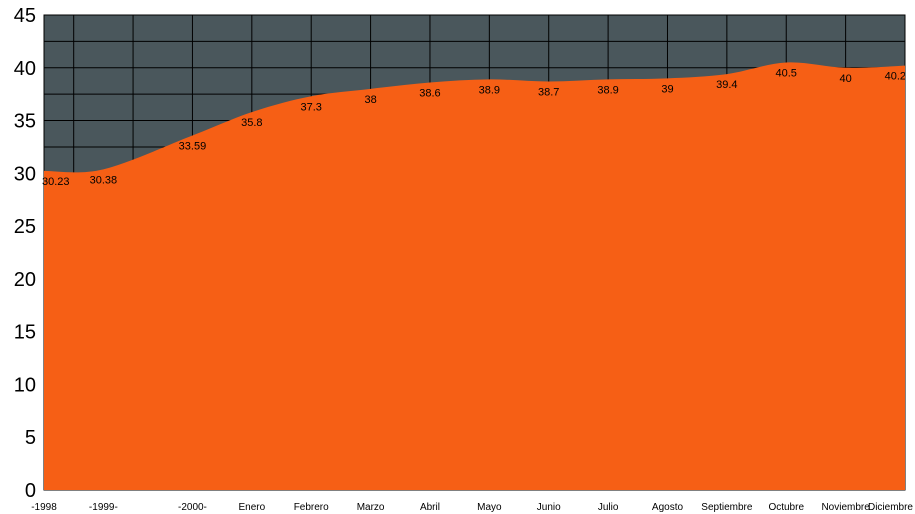  What do you see at coordinates (371, 507) in the screenshot?
I see `x-tick-label: Marzo` at bounding box center [371, 507].